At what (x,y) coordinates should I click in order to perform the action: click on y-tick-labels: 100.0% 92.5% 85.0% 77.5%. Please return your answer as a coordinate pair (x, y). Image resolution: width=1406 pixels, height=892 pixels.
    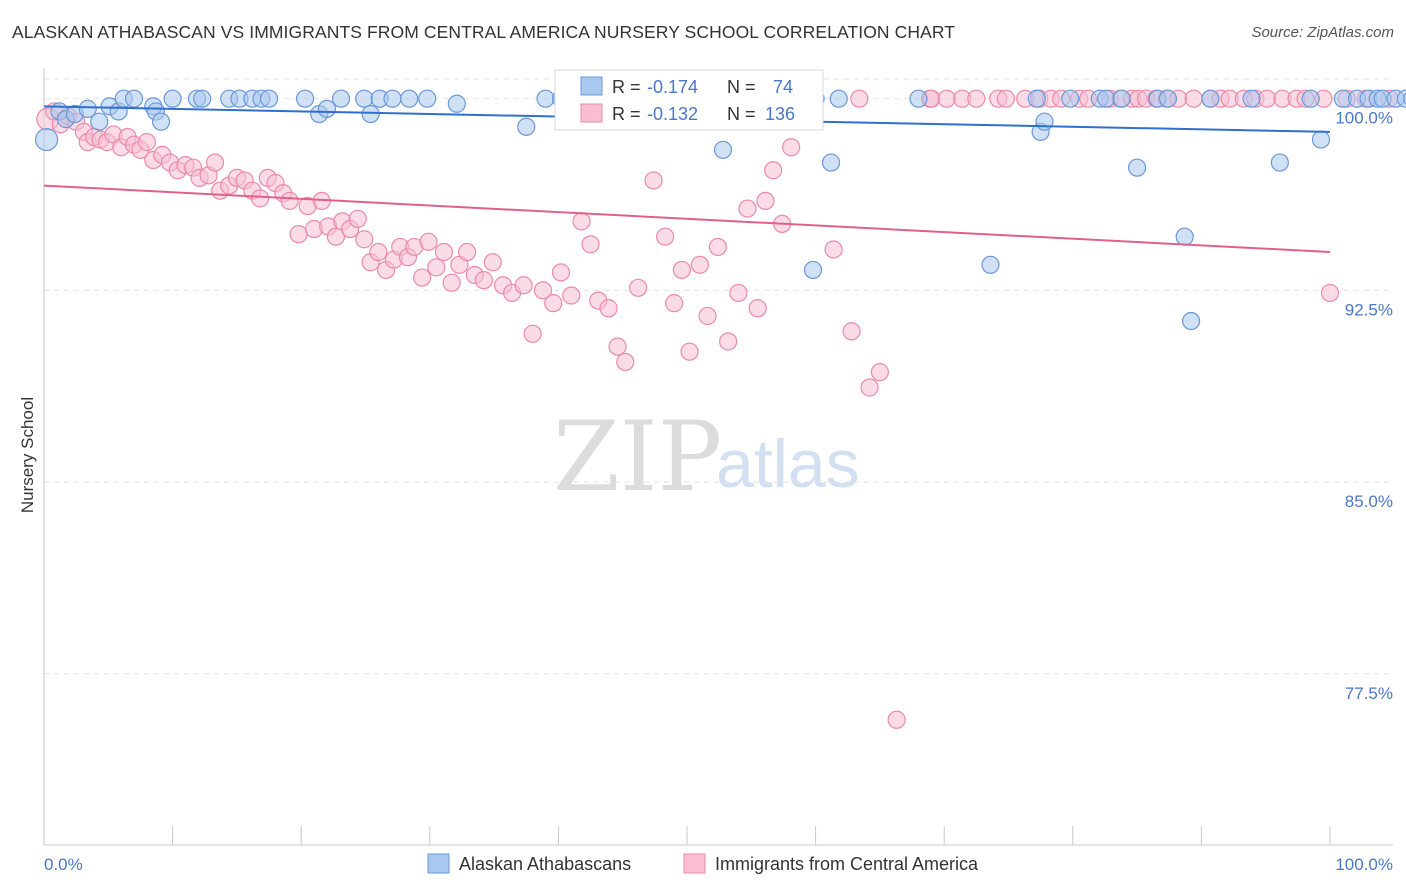
    Looking at the image, I should click on (1364, 406).